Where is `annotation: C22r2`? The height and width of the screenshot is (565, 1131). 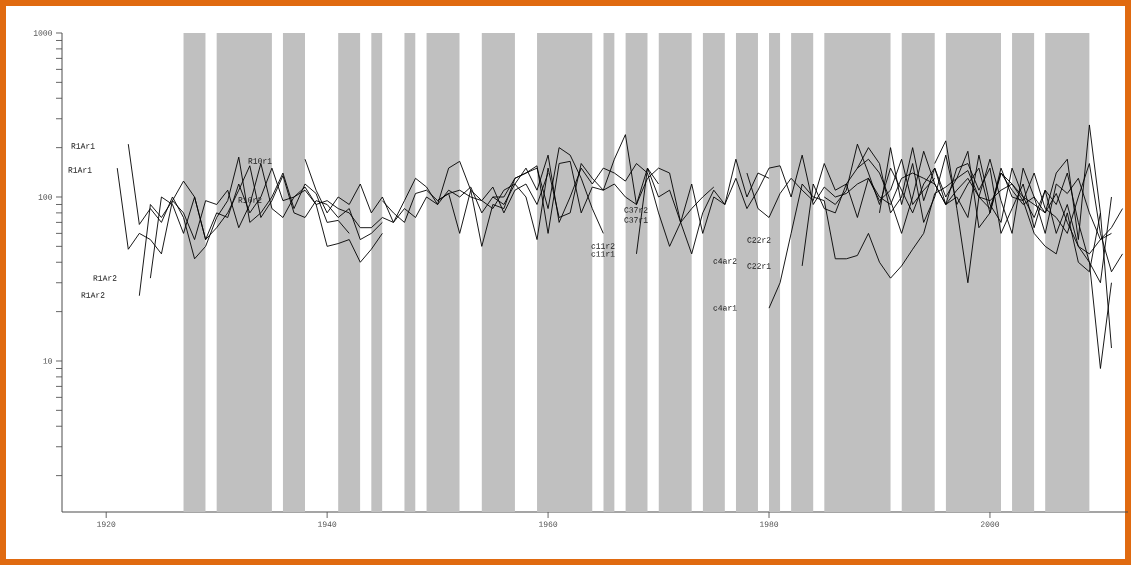
annotation: C22r2 is located at coordinates (759, 240).